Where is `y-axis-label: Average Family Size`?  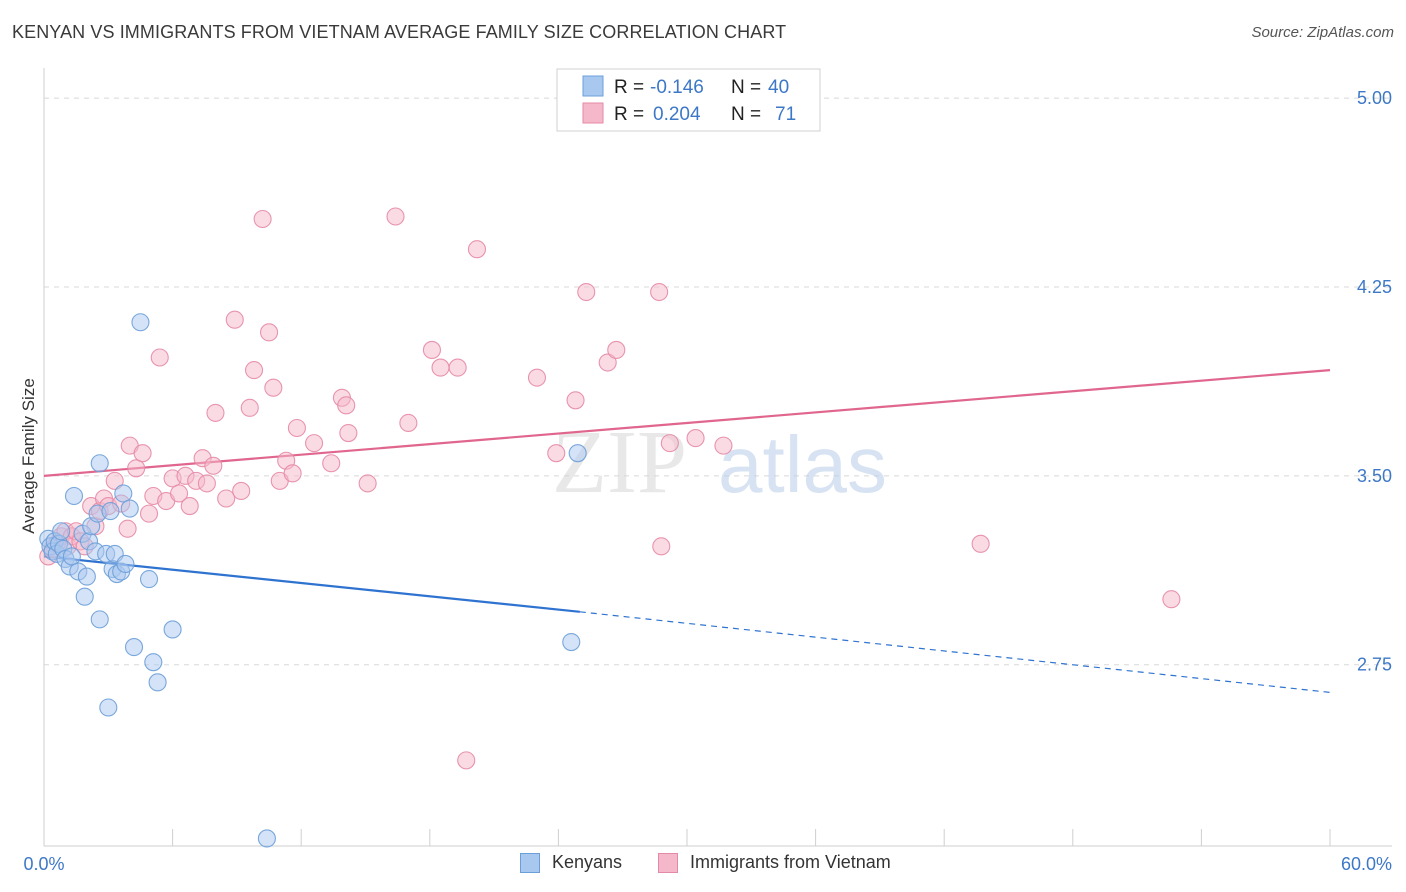
y-axis-label: Average Family Size is located at coordinates (28, 456).